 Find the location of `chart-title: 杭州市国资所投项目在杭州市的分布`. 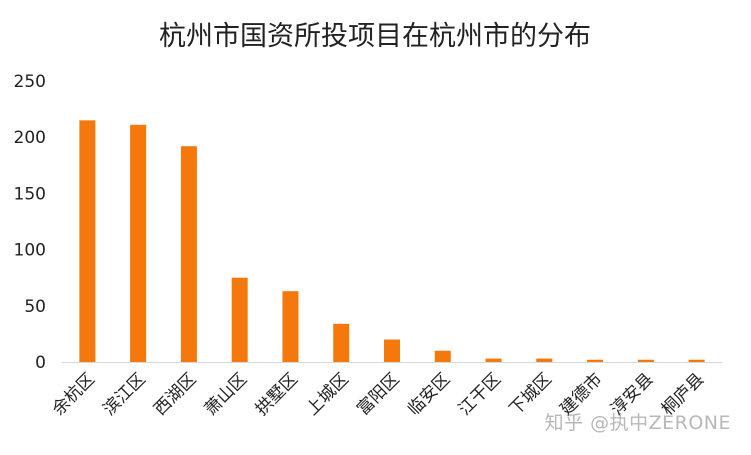

chart-title: 杭州市国资所投项目在杭州市的分布 is located at coordinates (375, 36).